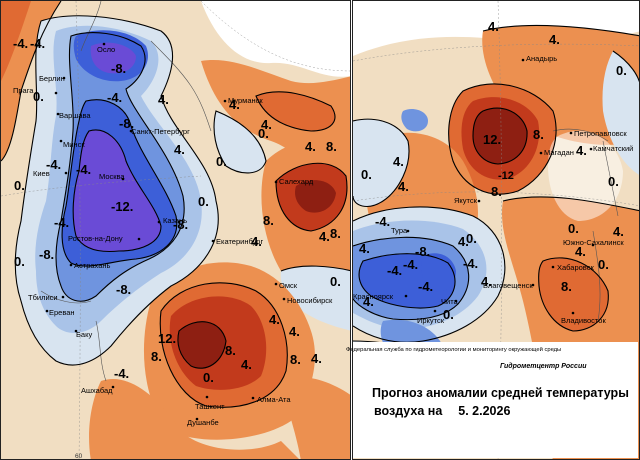 The image size is (640, 460). What do you see at coordinates (160, 131) in the screenshot?
I see `city-label: Санкт-Петербург` at bounding box center [160, 131].